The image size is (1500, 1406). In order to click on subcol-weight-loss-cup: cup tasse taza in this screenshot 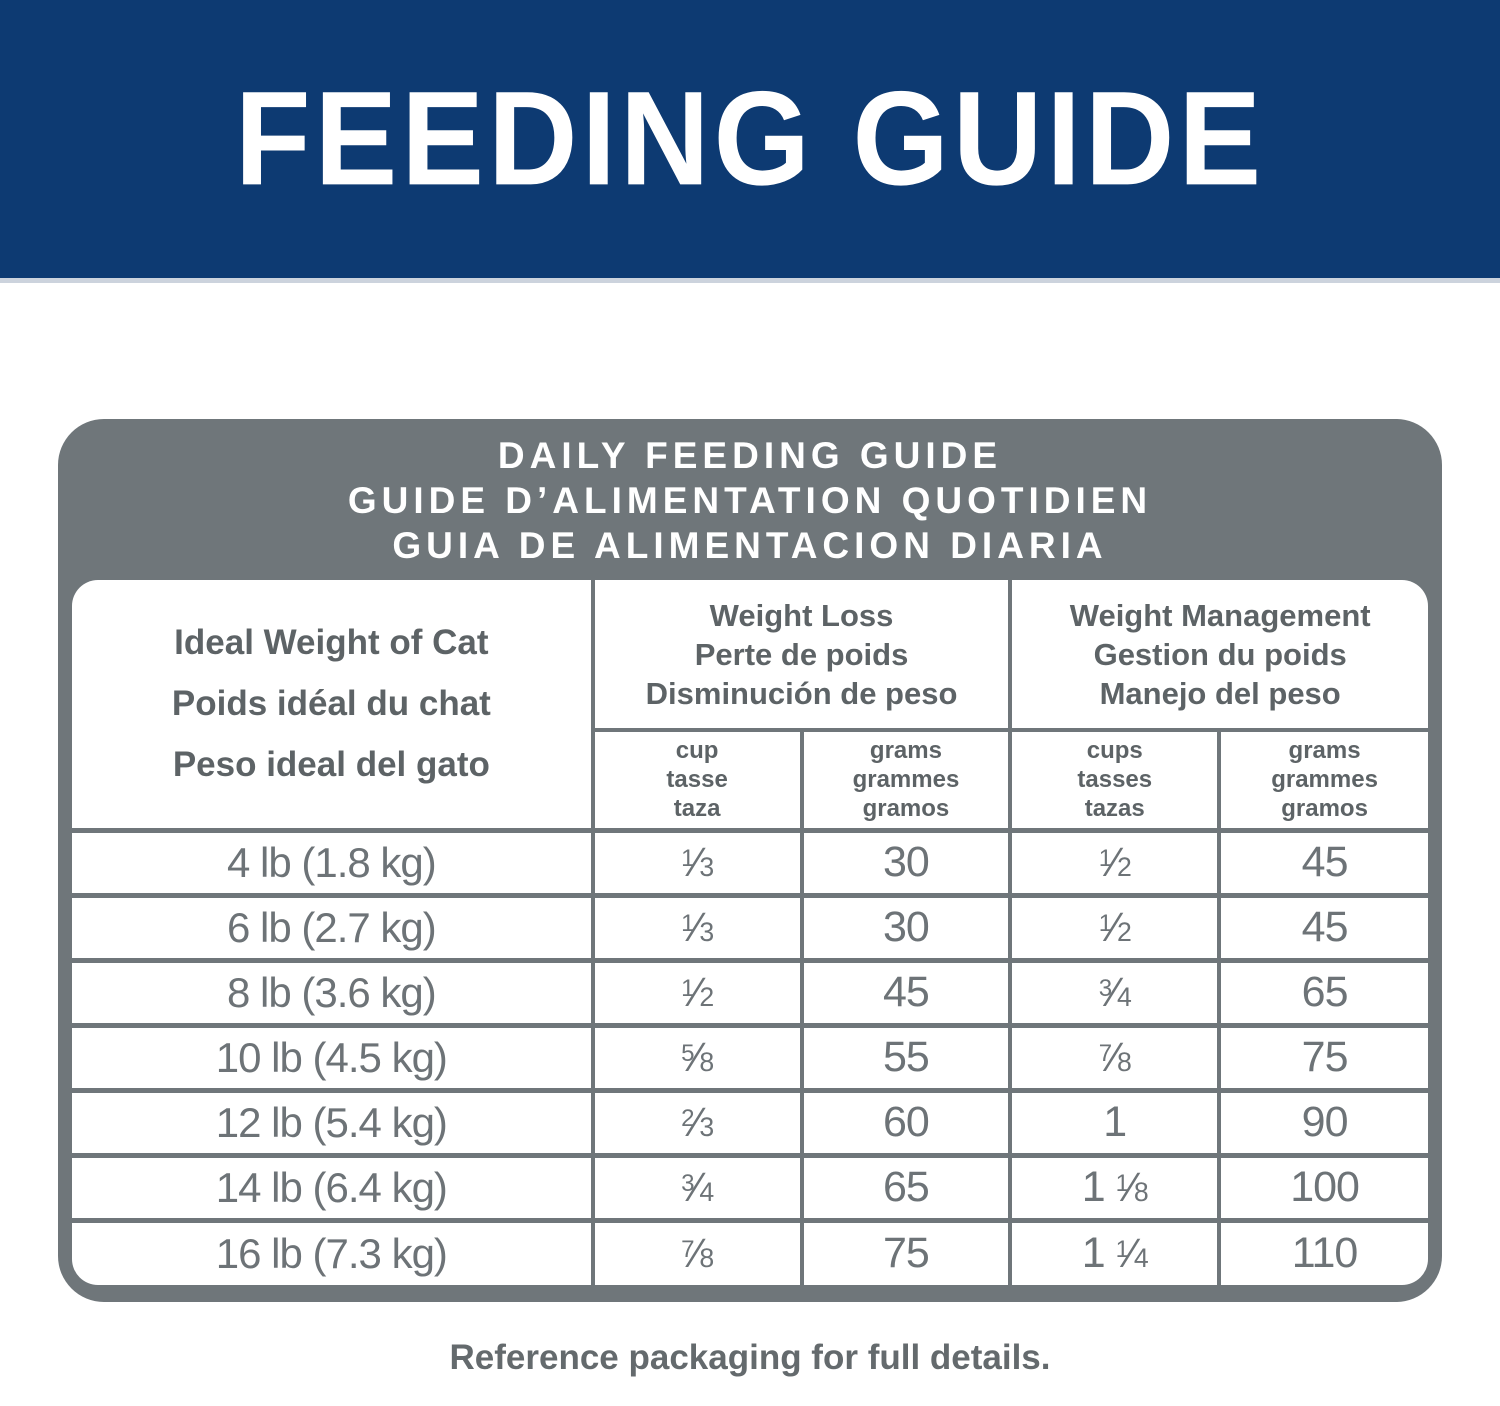, I will do `click(698, 780)`.